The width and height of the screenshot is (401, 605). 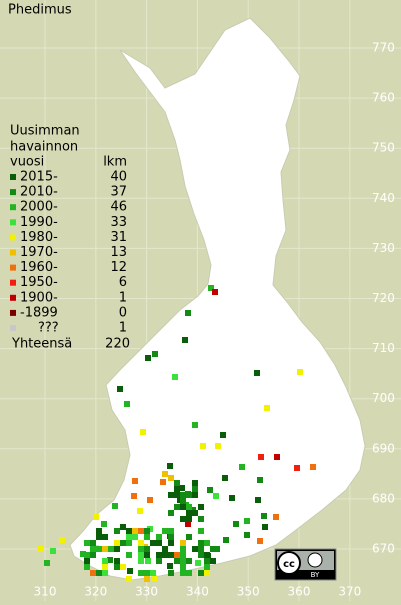 I want to click on x-axis-label: 360, so click(x=299, y=592).